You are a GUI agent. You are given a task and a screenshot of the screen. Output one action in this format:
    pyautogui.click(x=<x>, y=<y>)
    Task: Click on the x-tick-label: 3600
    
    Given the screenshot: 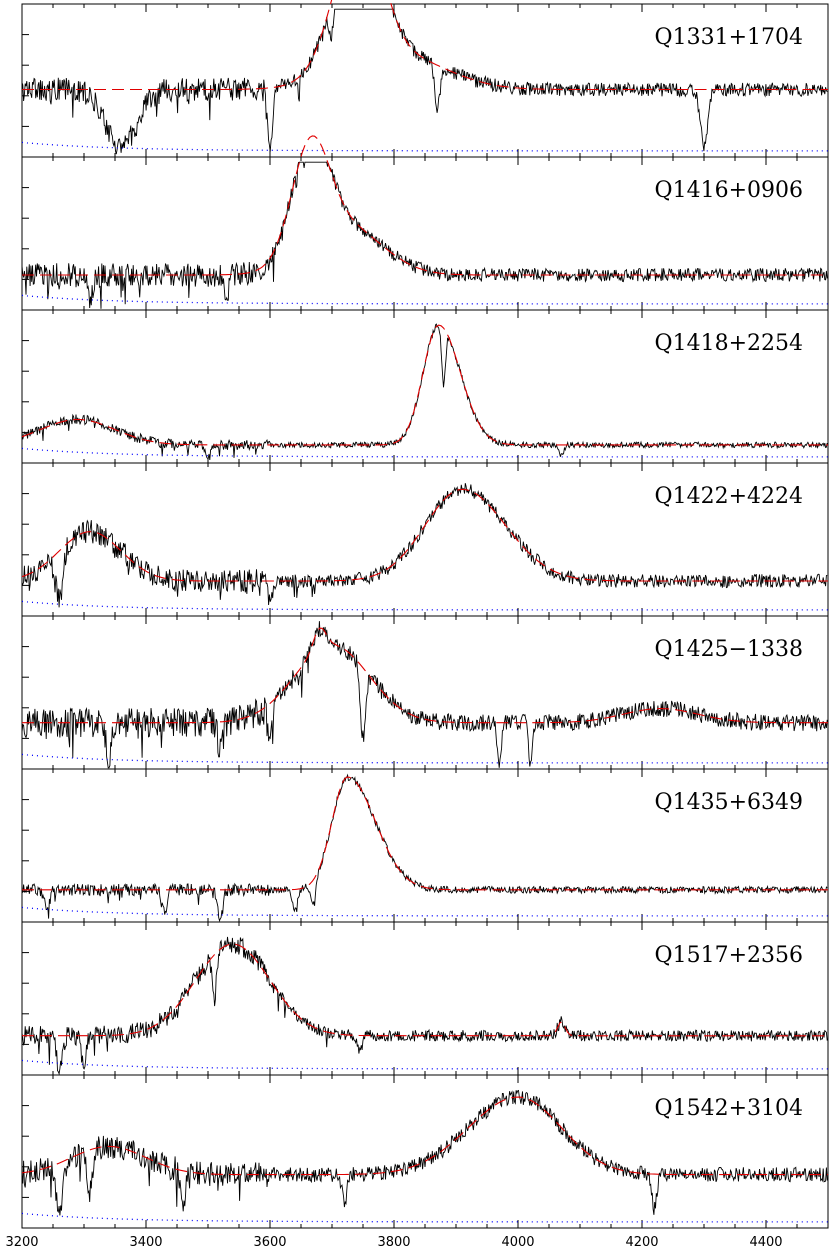 What is the action you would take?
    pyautogui.click(x=269, y=1241)
    